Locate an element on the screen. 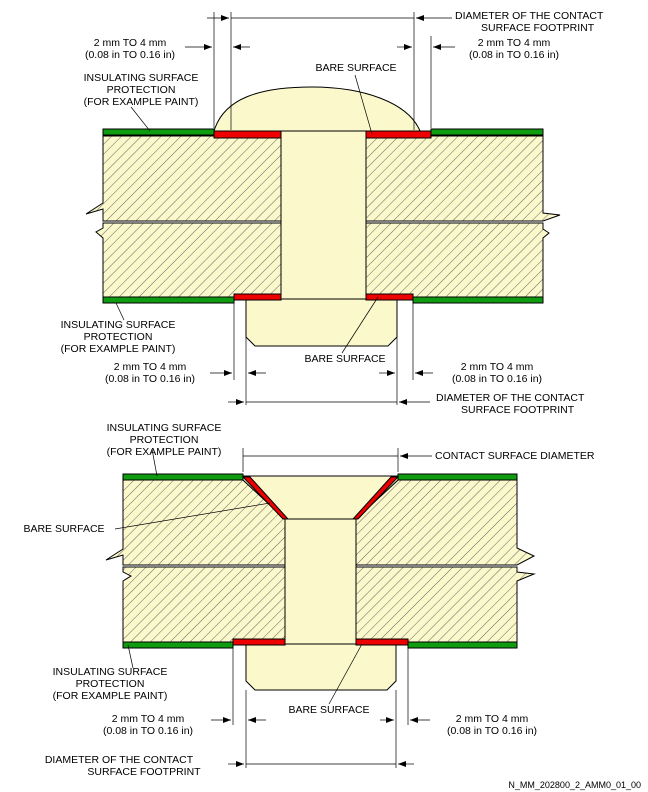 The height and width of the screenshot is (792, 648). top-dim-right-l1: 2 mm TO 4 mm is located at coordinates (514, 43).